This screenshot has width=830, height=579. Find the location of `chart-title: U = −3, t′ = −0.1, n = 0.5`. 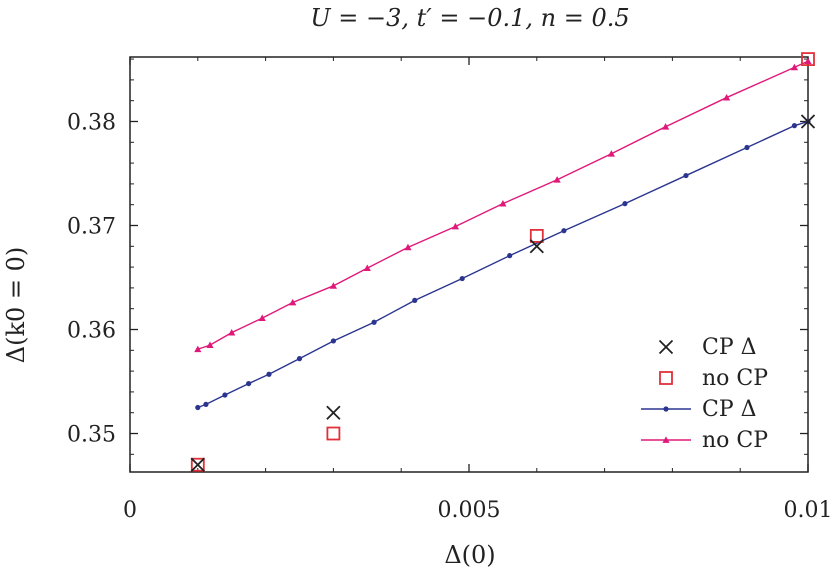

chart-title: U = −3, t′ = −0.1, n = 0.5 is located at coordinates (469, 18).